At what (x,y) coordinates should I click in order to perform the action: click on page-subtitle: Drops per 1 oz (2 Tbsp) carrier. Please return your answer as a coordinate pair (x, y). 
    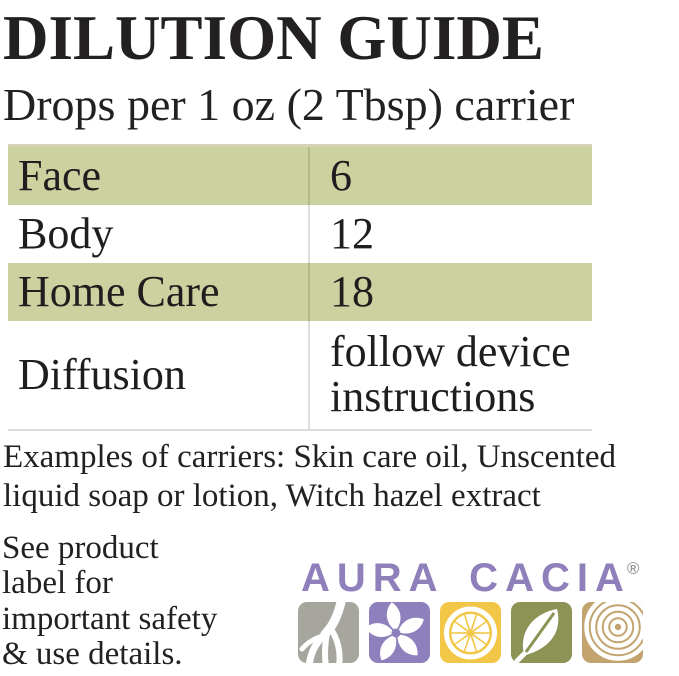
    Looking at the image, I should click on (289, 104).